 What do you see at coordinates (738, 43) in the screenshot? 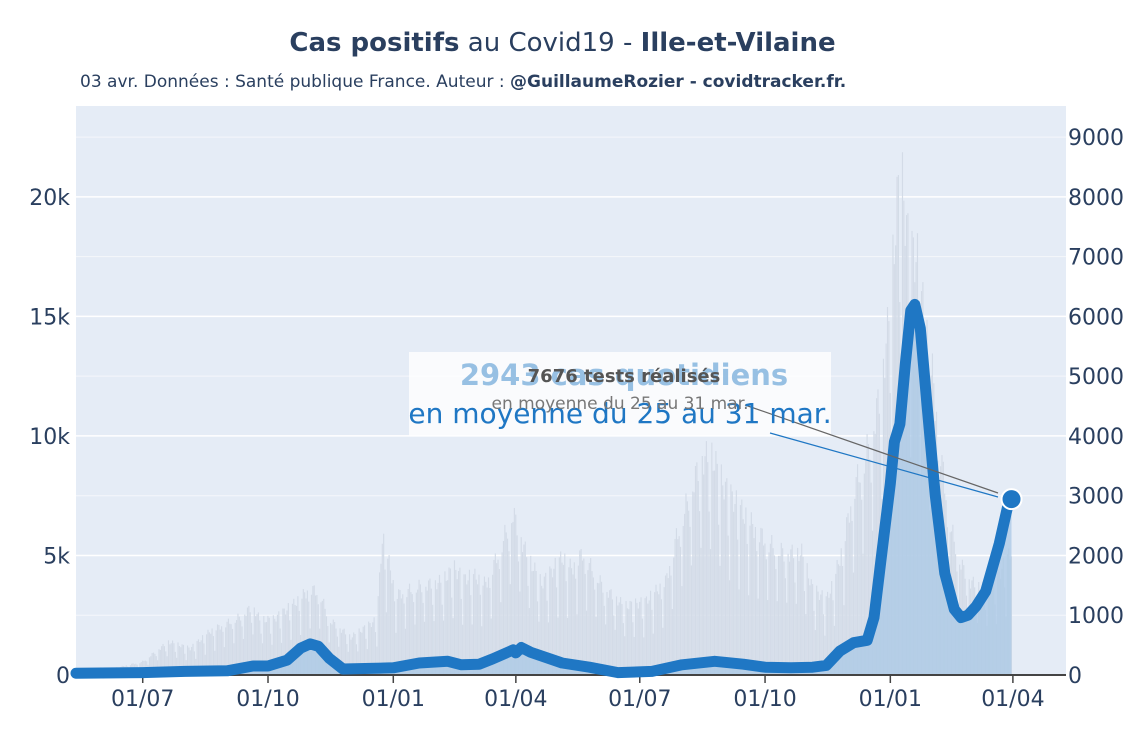
I see `title-region: Ille-et-Vilaine` at bounding box center [738, 43].